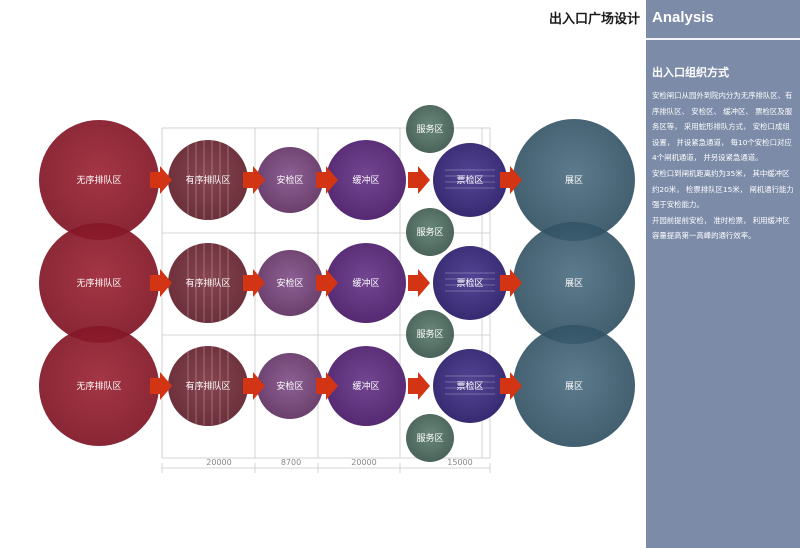  What do you see at coordinates (291, 462) in the screenshot?
I see `dimension-label: 8700` at bounding box center [291, 462].